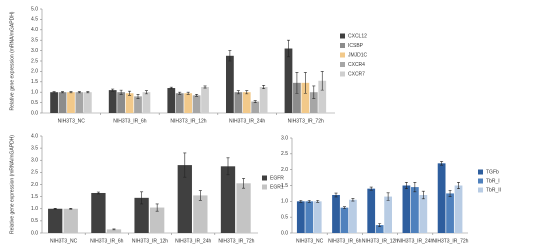  What do you see at coordinates (188, 121) in the screenshot?
I see `x-tick-label: NIH3T3_IR_12h` at bounding box center [188, 121].